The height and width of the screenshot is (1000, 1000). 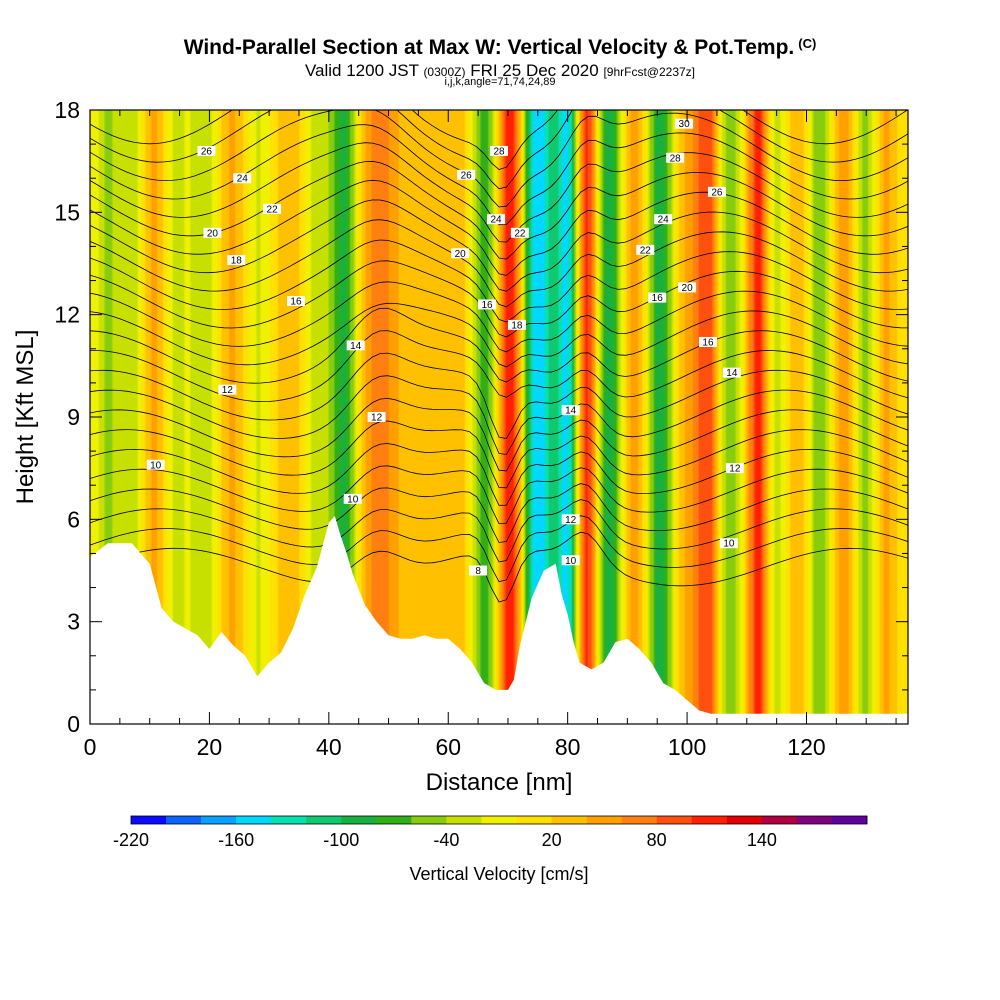 I want to click on contour-label: 26, so click(x=717, y=192).